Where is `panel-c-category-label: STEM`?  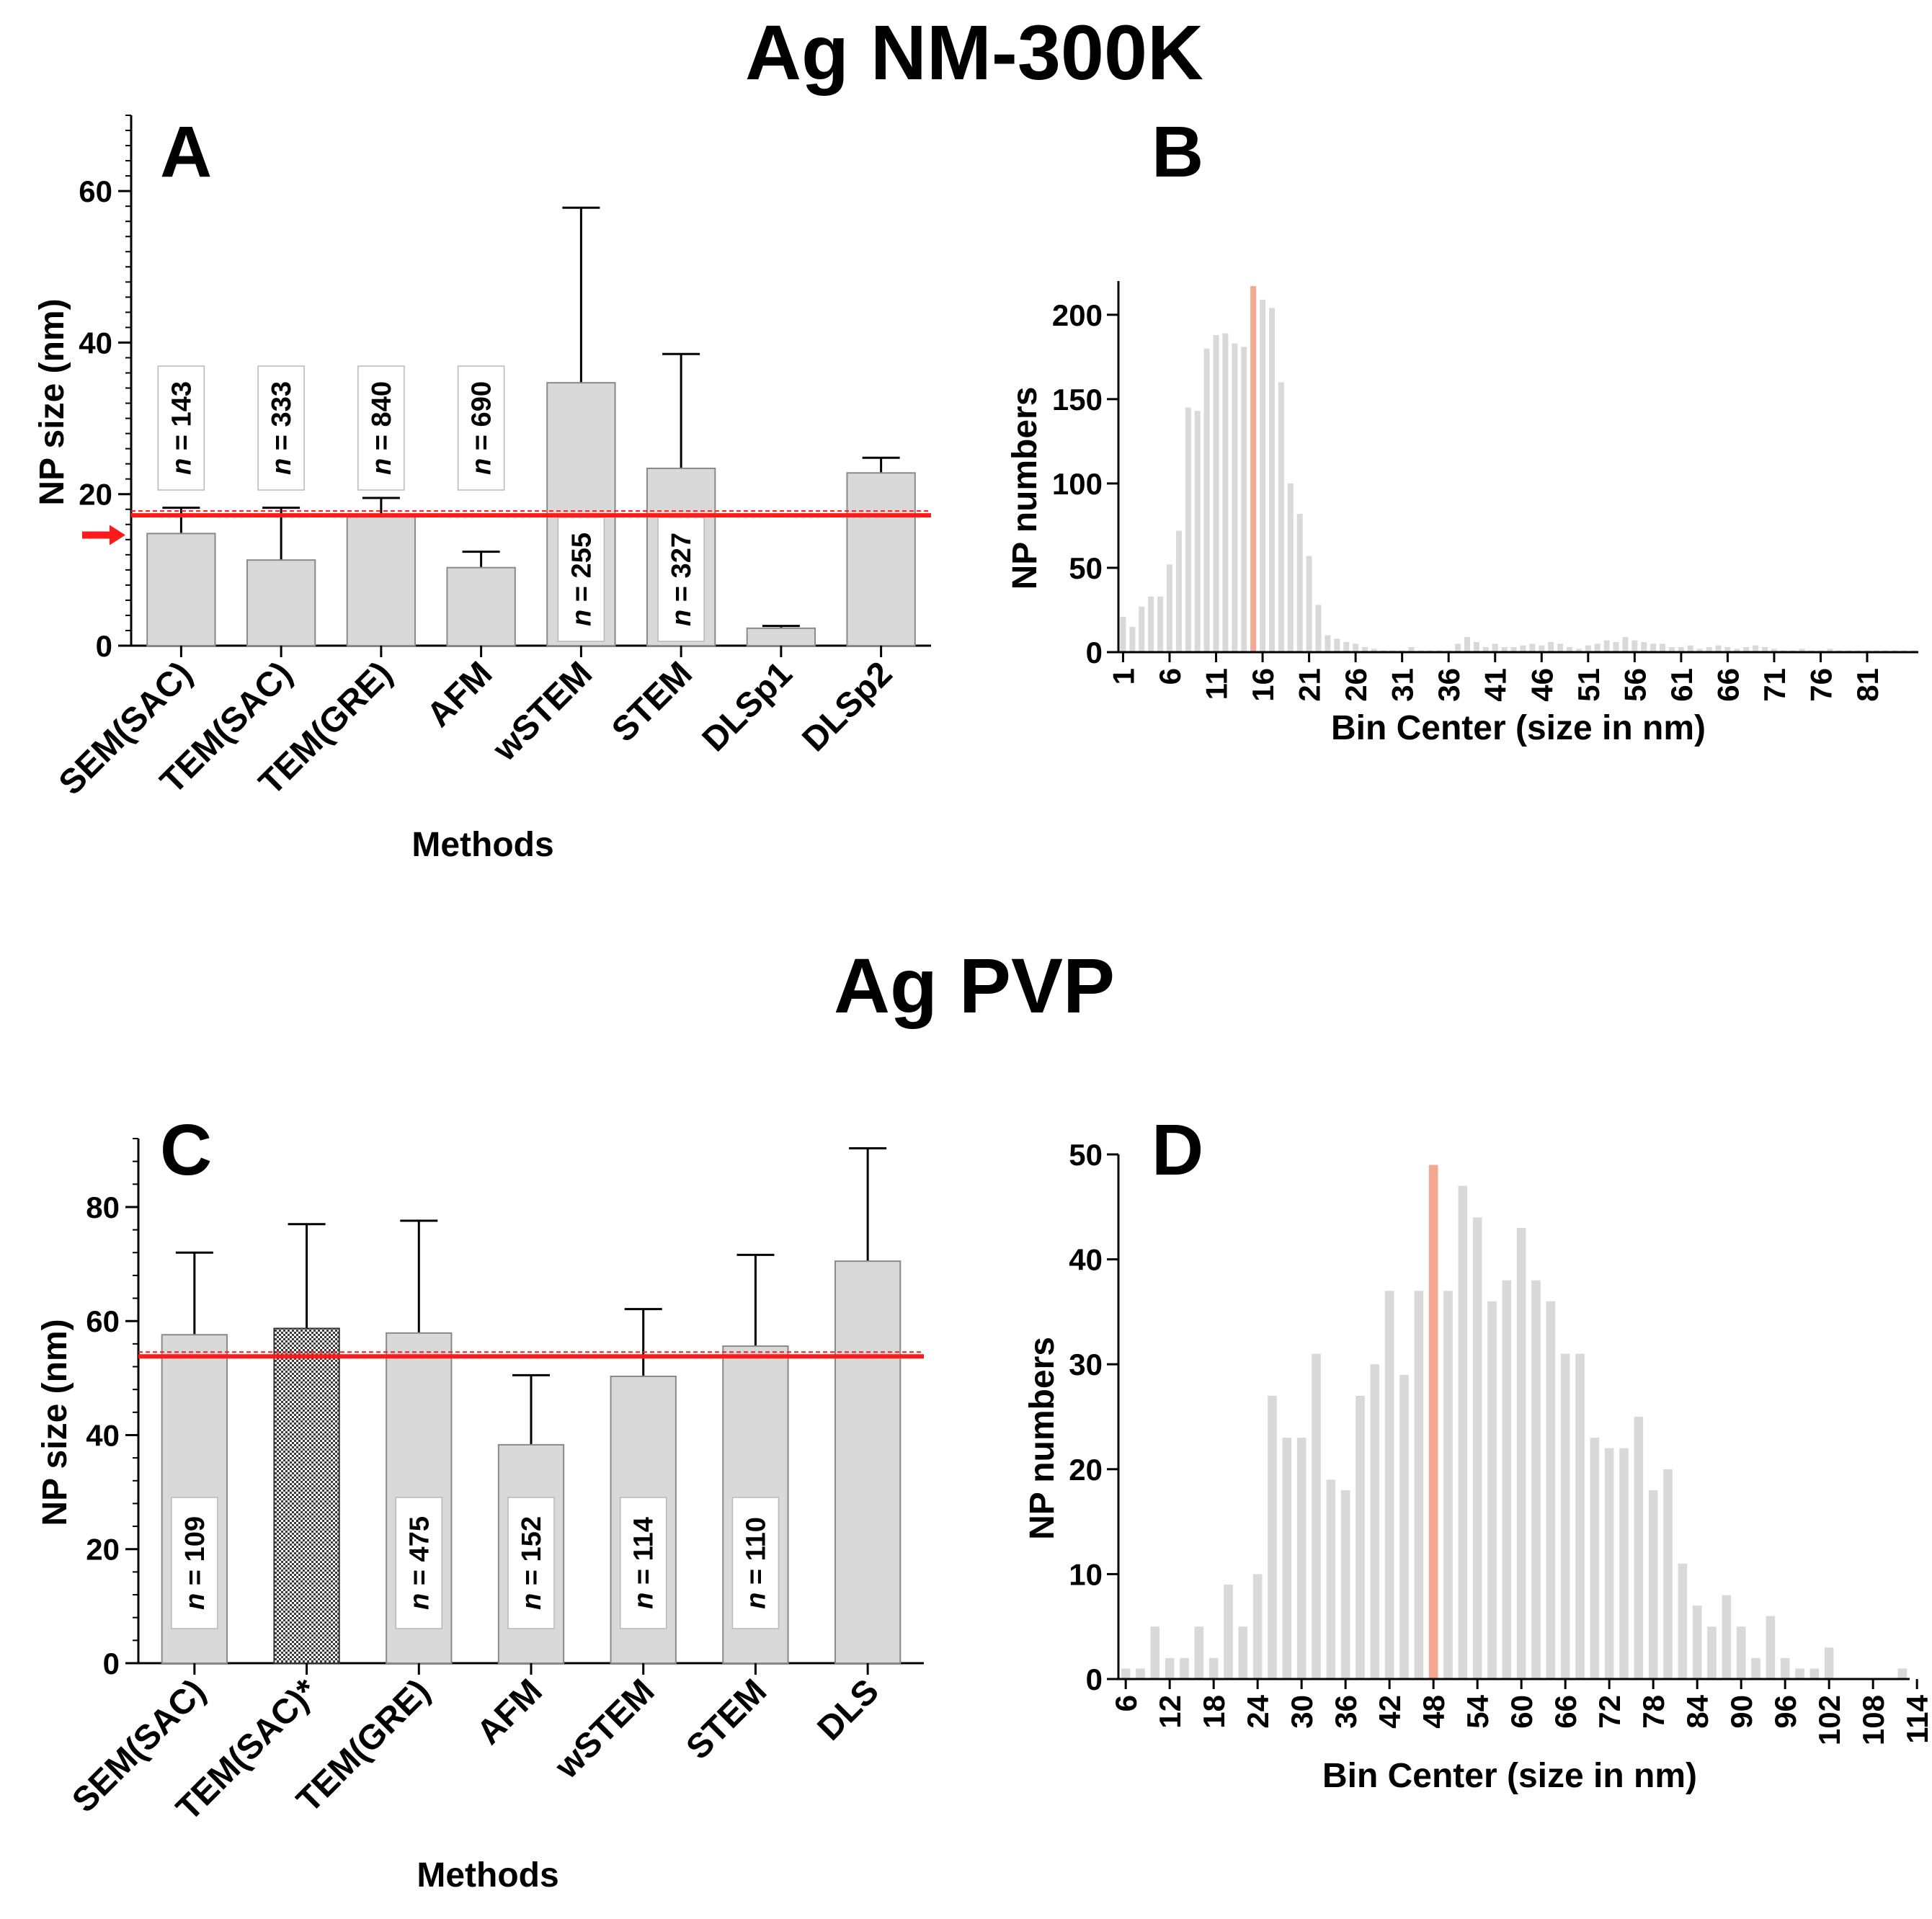 panel-c-category-label: STEM is located at coordinates (726, 1719).